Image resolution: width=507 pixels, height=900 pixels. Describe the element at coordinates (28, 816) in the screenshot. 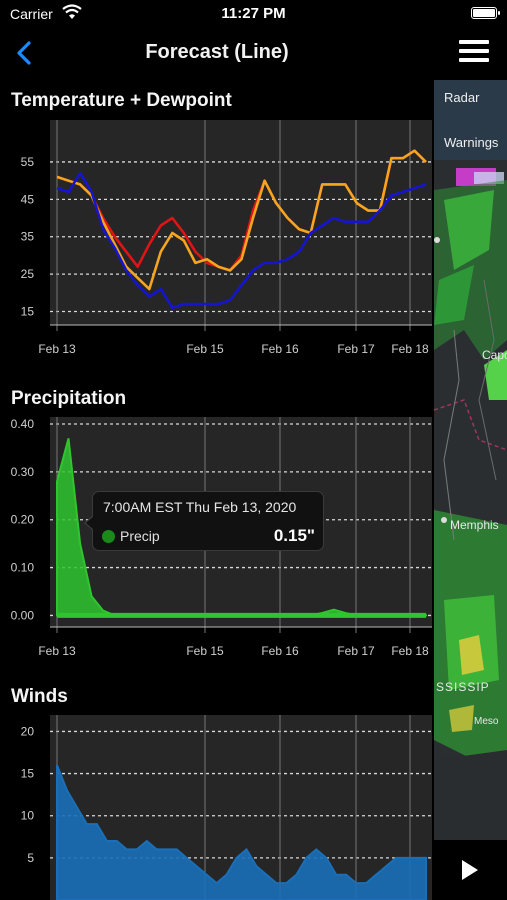

I see `y-tick-label: 10` at that location.